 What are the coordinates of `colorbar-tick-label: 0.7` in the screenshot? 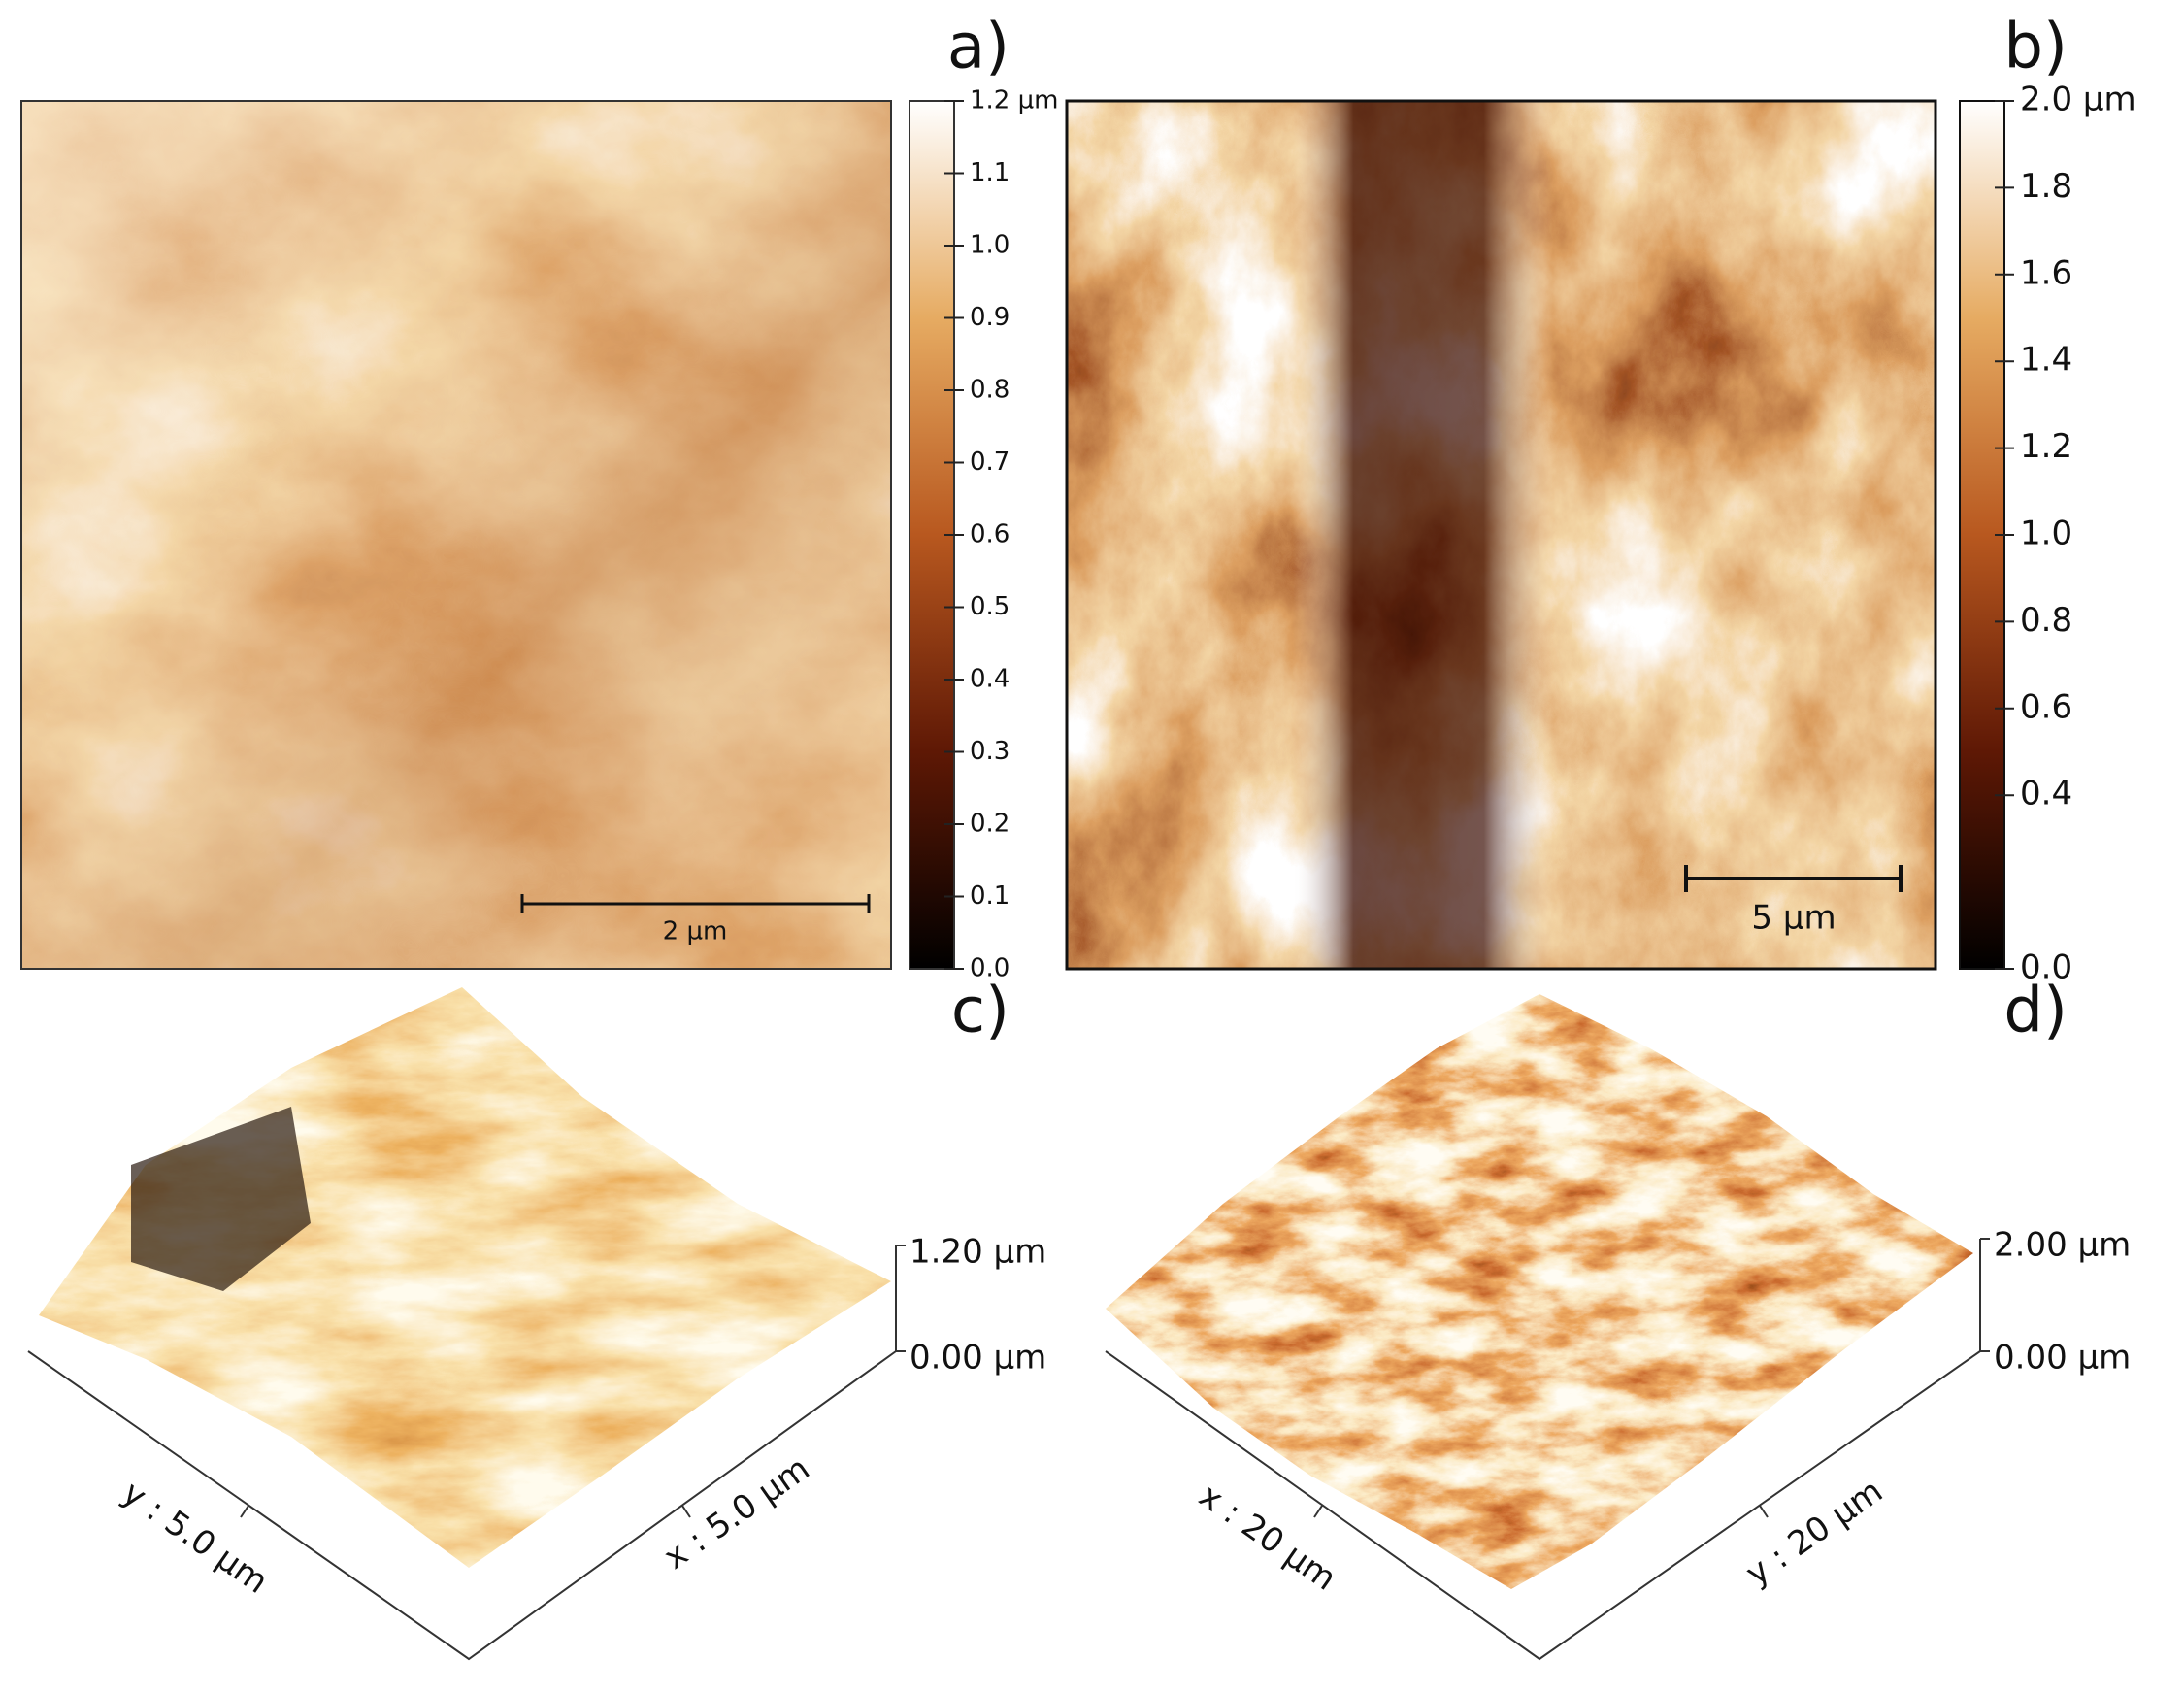 It's located at (989, 462).